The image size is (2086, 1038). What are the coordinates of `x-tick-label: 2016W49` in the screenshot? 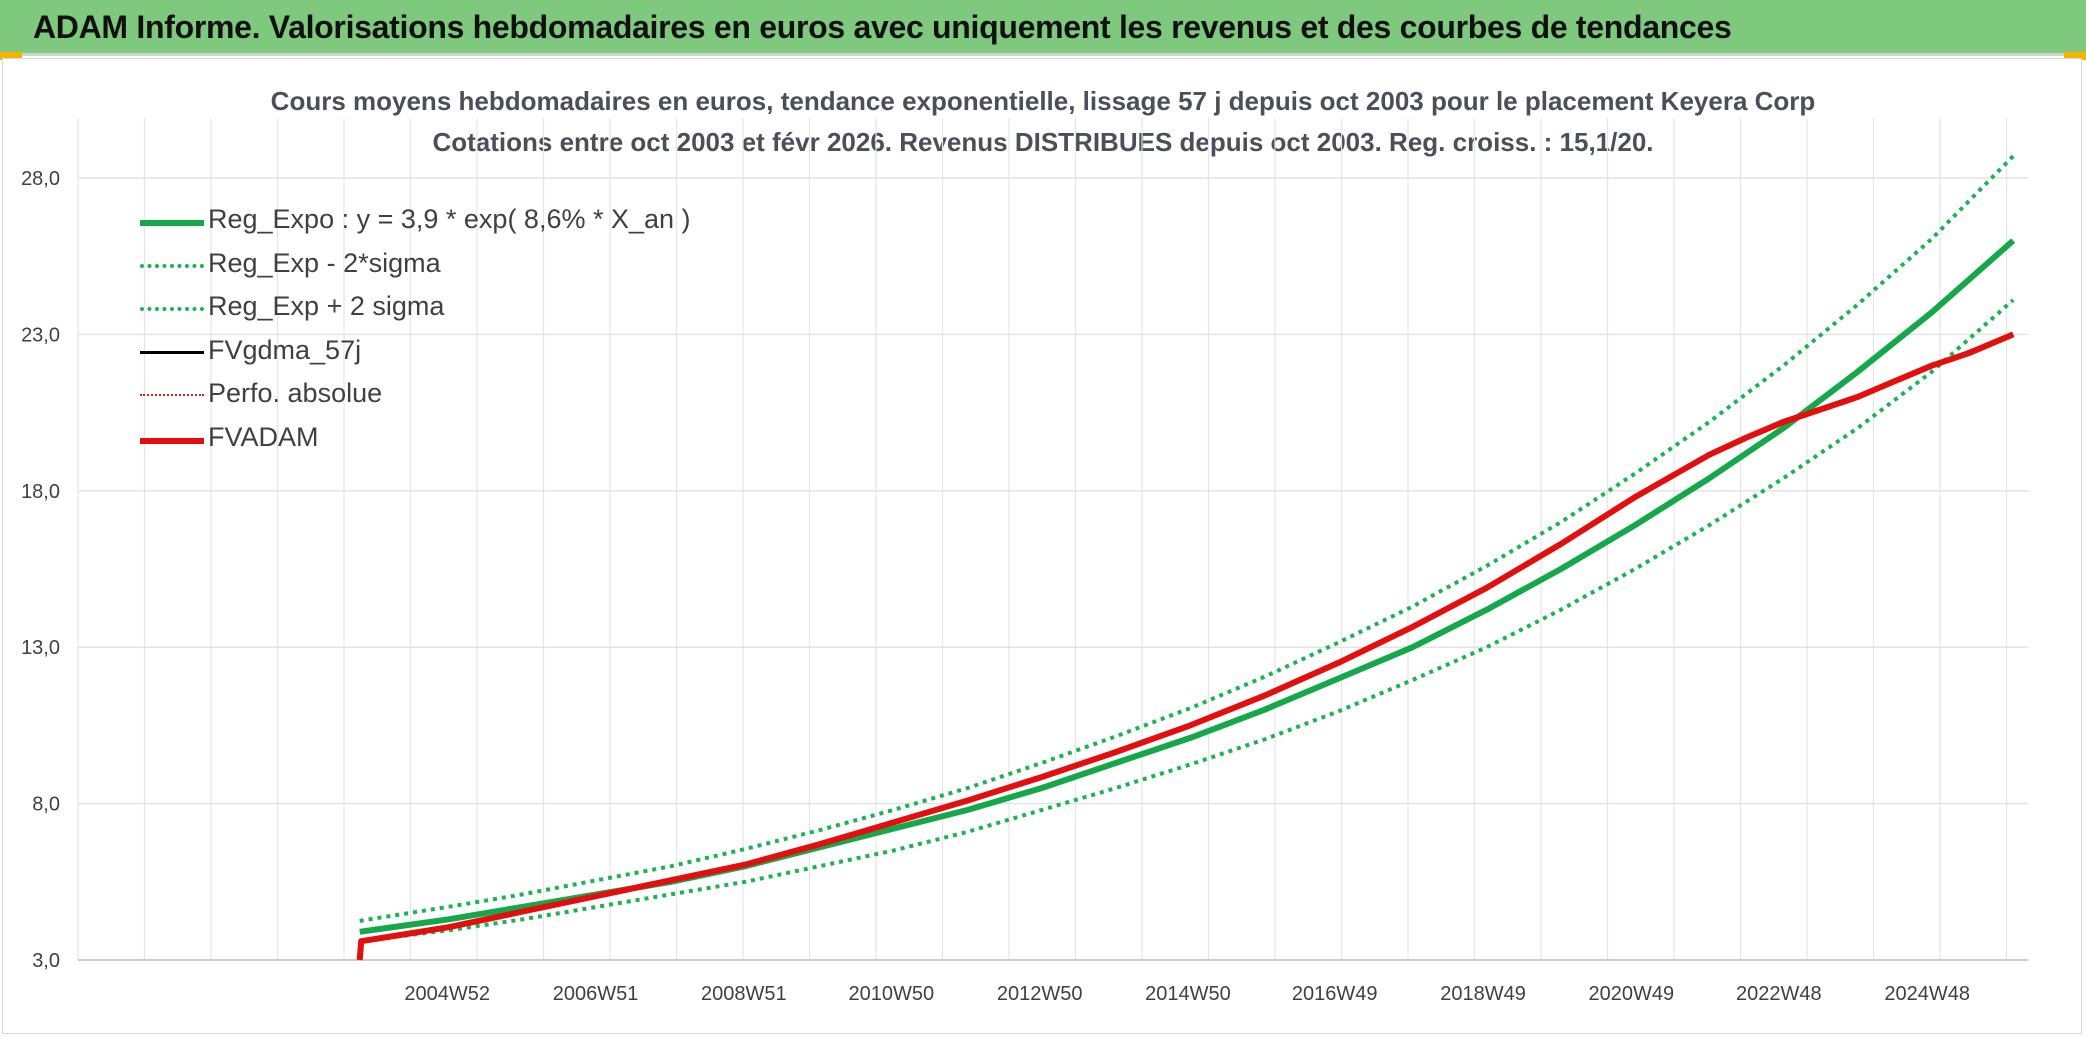 It's located at (1335, 994).